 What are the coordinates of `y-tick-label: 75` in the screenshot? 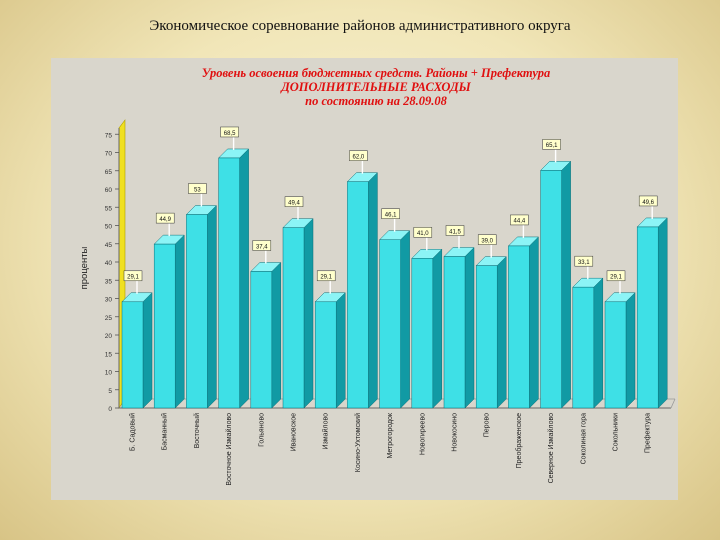 It's located at (109, 135).